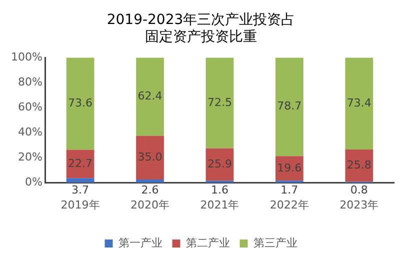  What do you see at coordinates (81, 190) in the screenshot?
I see `data-label: 3.7` at bounding box center [81, 190].